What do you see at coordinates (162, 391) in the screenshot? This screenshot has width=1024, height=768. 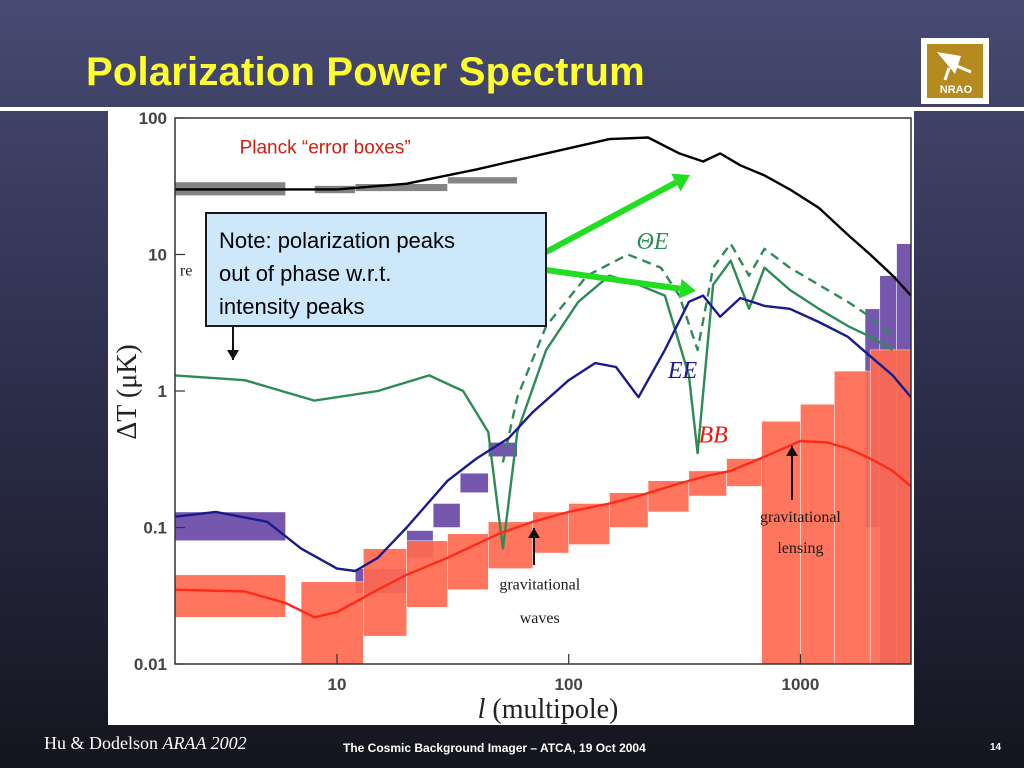 I see `y-tick-label-2: 1` at bounding box center [162, 391].